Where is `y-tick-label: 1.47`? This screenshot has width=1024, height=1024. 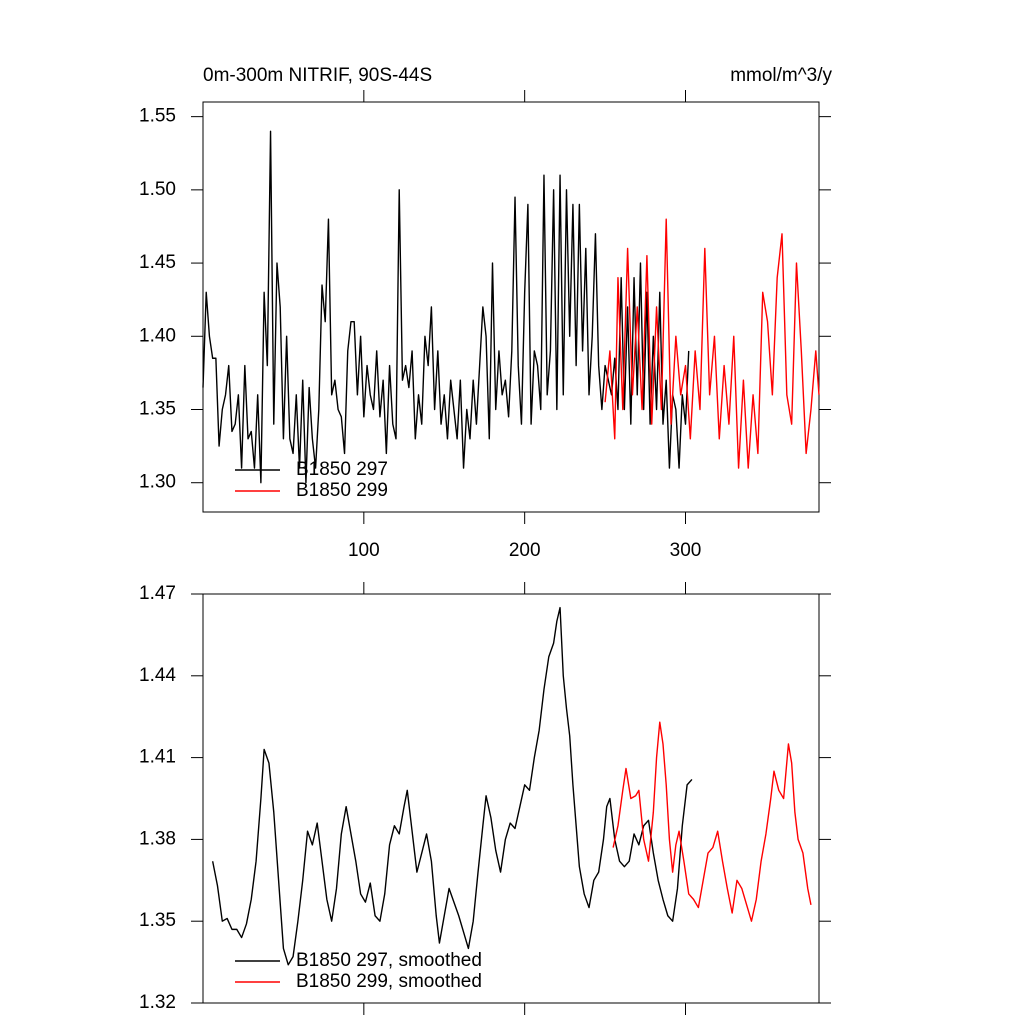 y-tick-label: 1.47 is located at coordinates (157, 593).